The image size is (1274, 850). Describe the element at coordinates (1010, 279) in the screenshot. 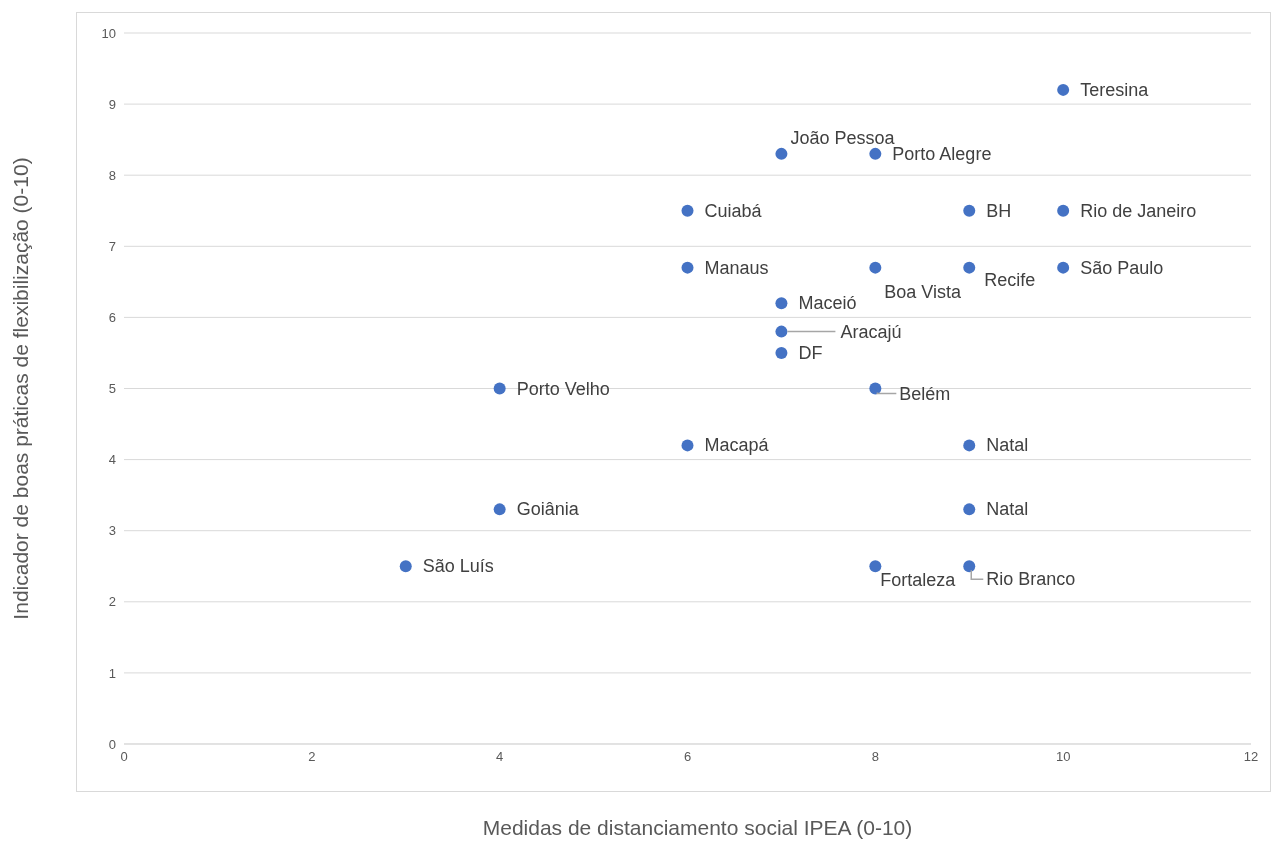

I see `annotation: Recife` at that location.